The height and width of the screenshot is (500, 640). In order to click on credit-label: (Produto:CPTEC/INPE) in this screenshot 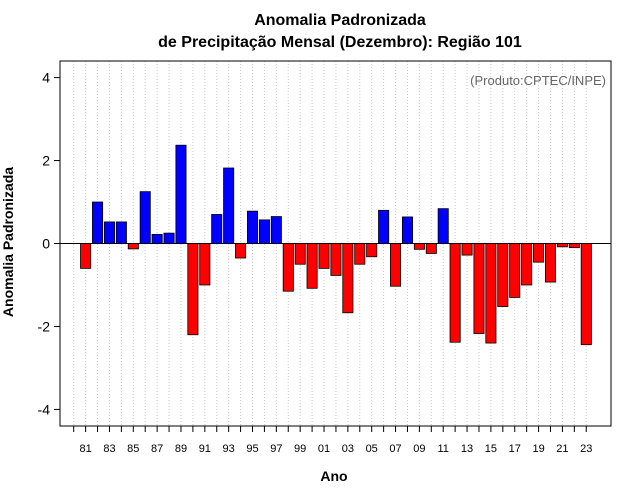, I will do `click(538, 80)`.